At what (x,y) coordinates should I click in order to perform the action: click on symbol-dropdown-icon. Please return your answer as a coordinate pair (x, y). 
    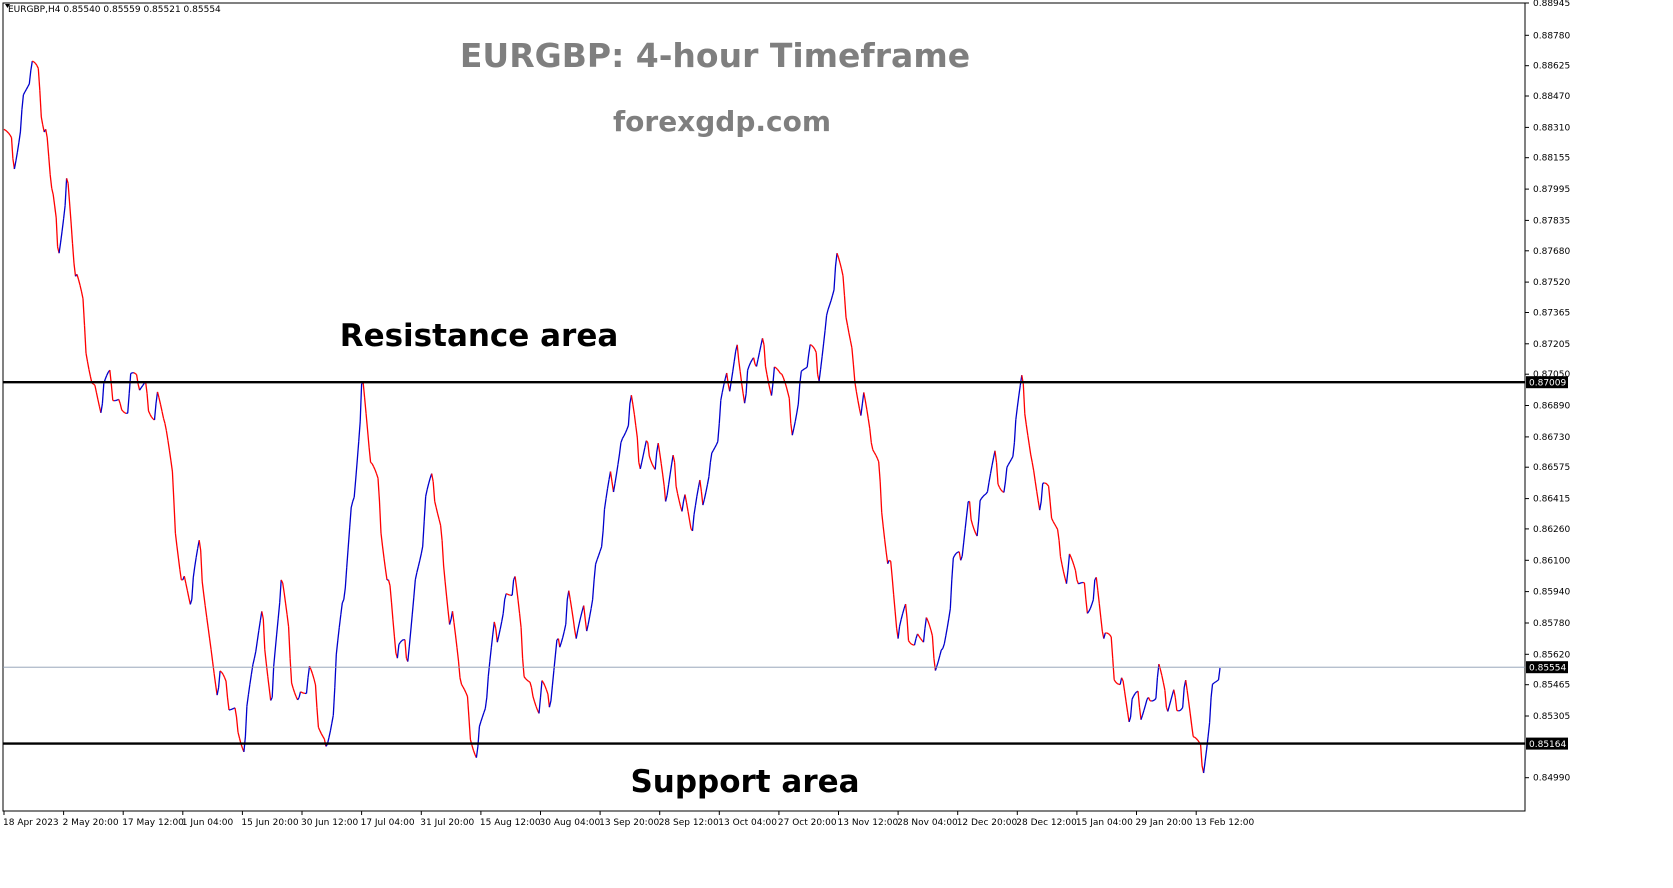
    Looking at the image, I should click on (7, 6).